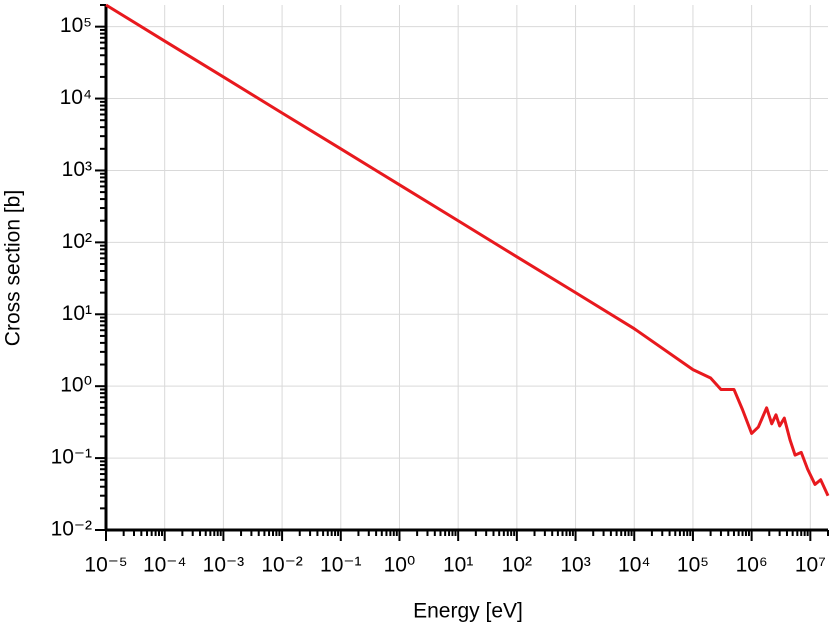 This screenshot has width=830, height=630. I want to click on x-axis-title: Energy [eV], so click(468, 611).